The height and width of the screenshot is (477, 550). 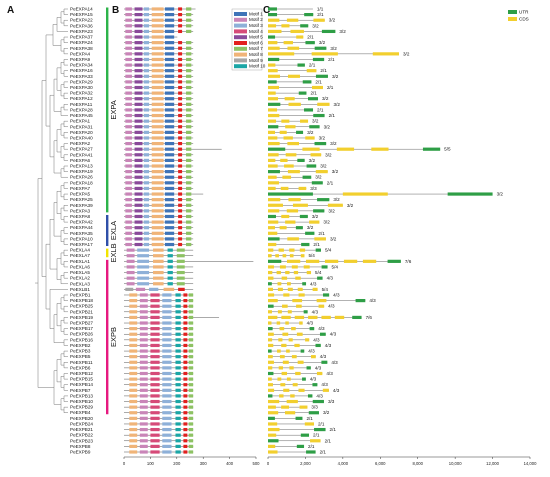 I want to click on gene-name: PeEXPB3, so click(x=80, y=351).